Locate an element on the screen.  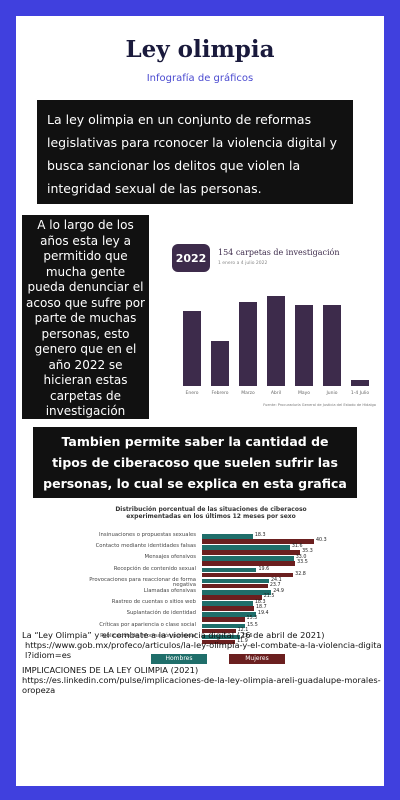
value-label: 18.7 is located at coordinates (261, 608).